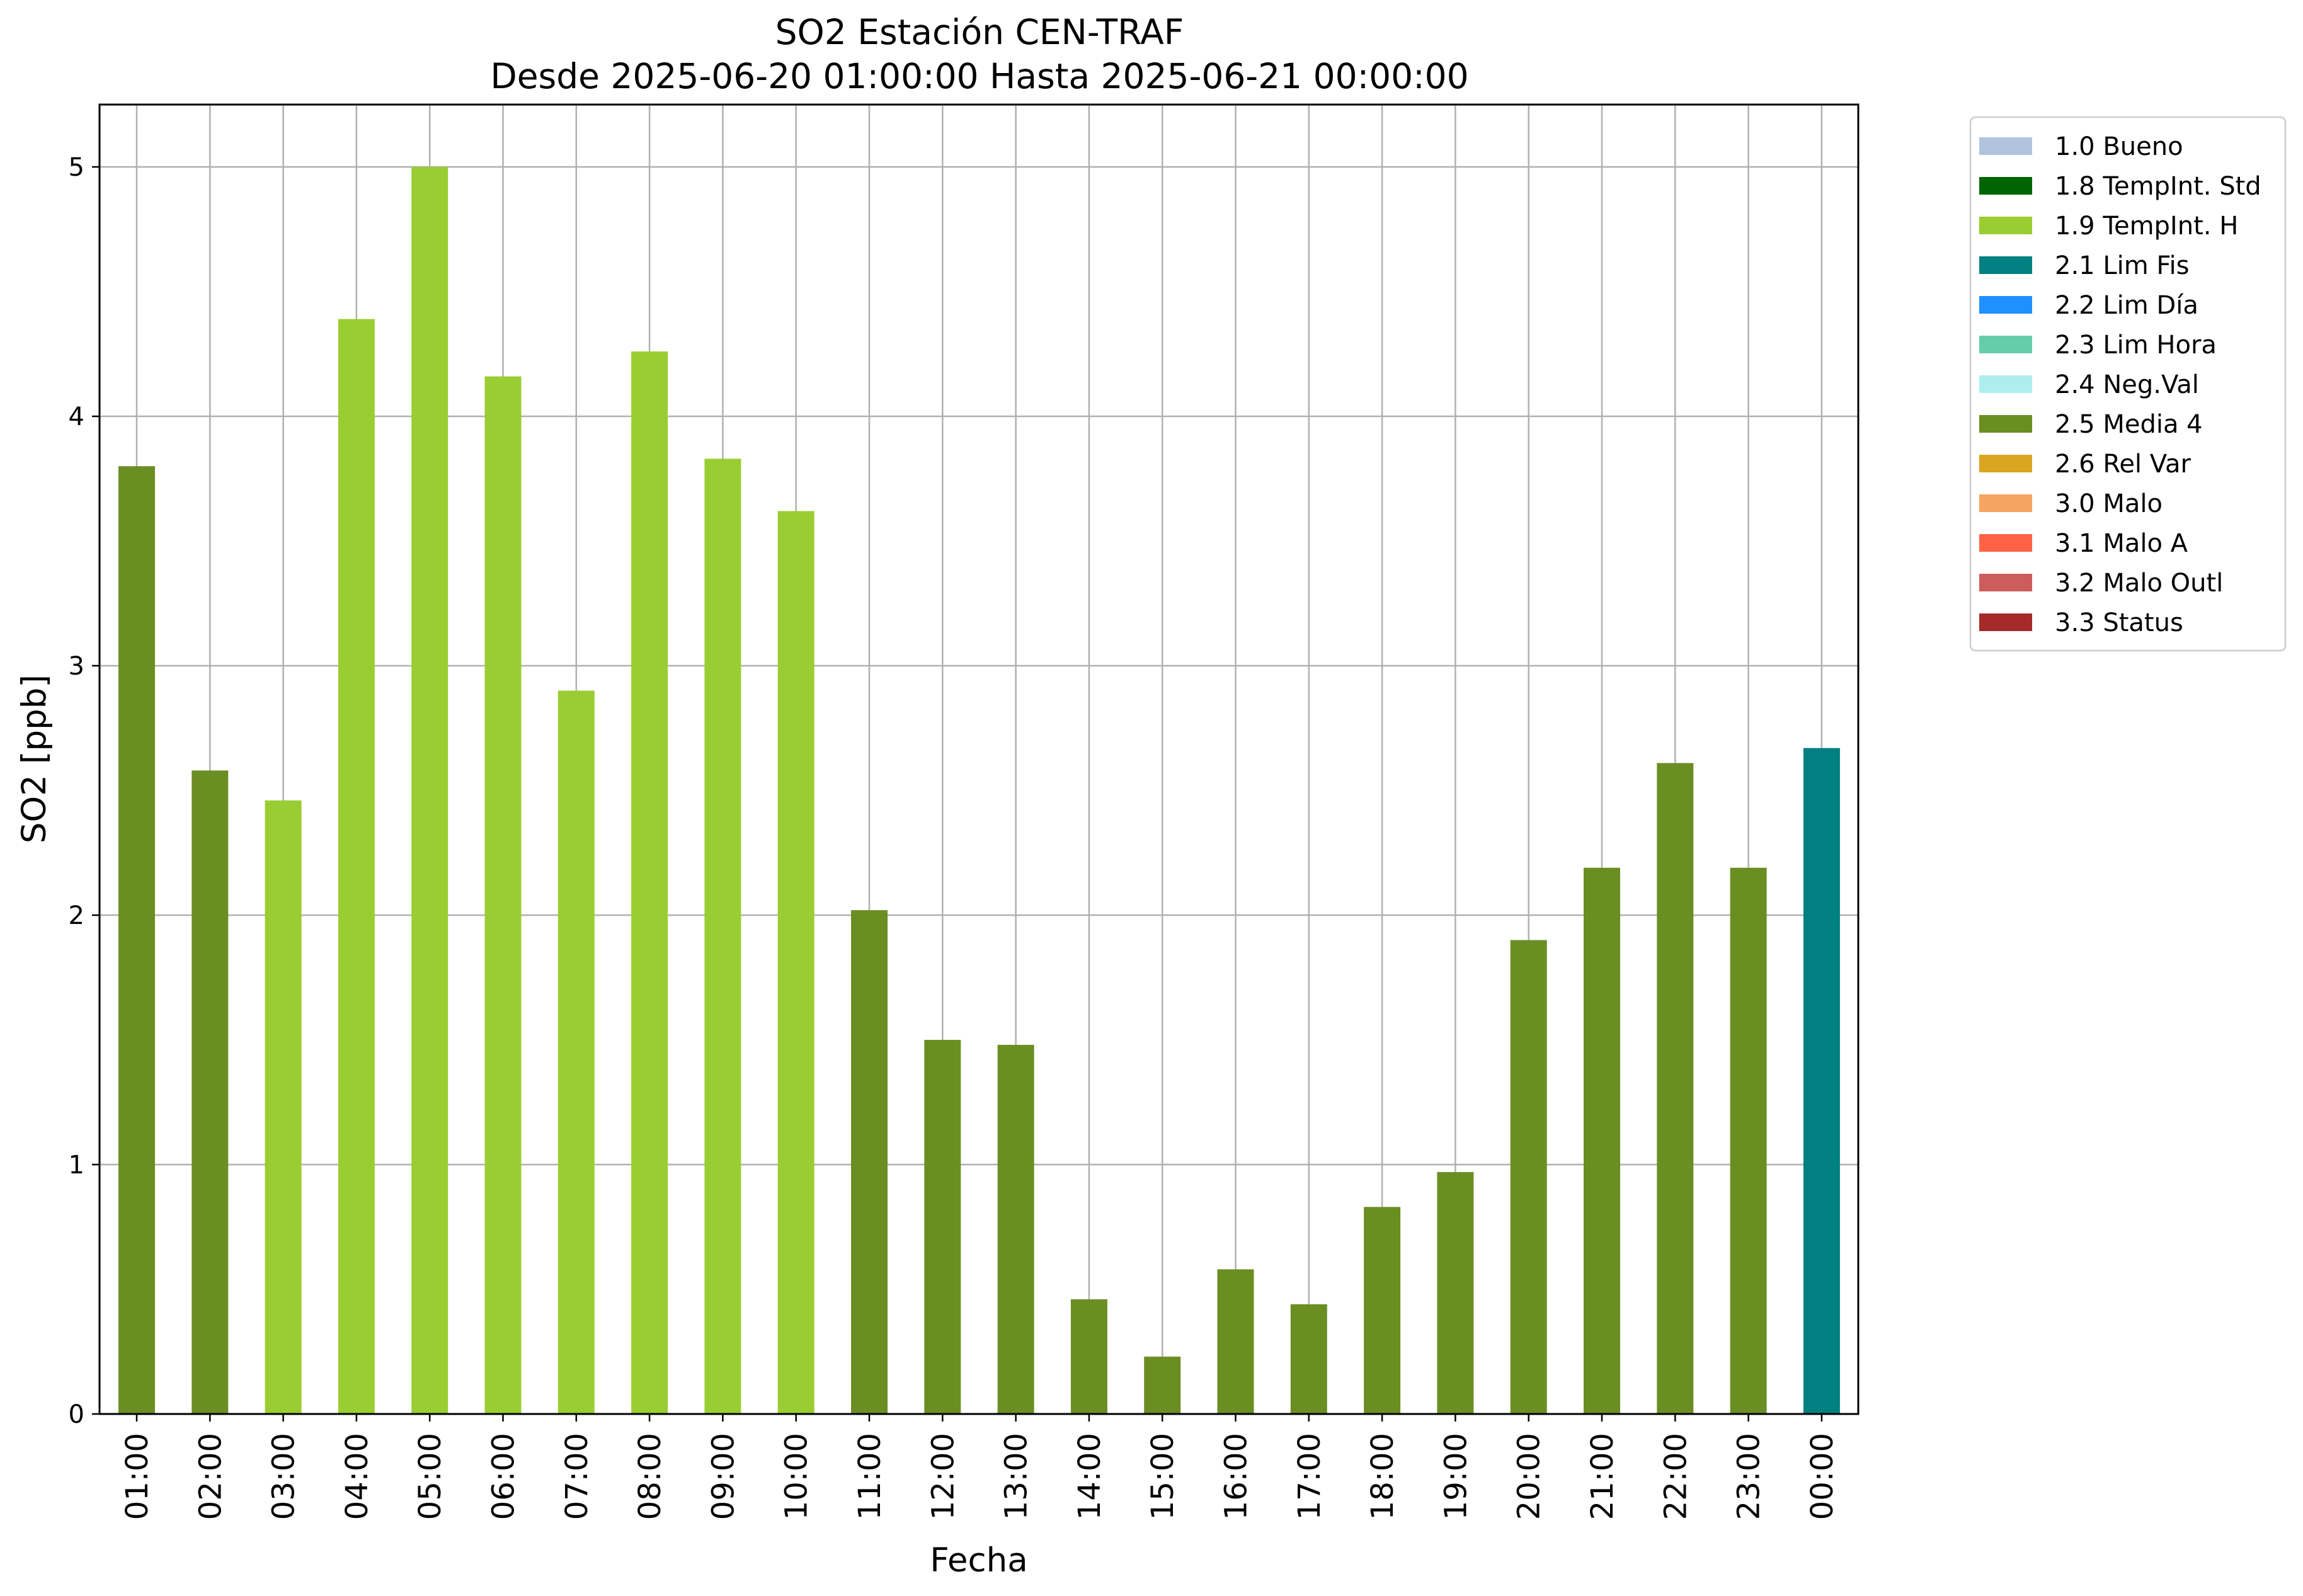 Image resolution: width=2303 pixels, height=1596 pixels. What do you see at coordinates (2109, 503) in the screenshot?
I see `legend-label: 3.0 Malo` at bounding box center [2109, 503].